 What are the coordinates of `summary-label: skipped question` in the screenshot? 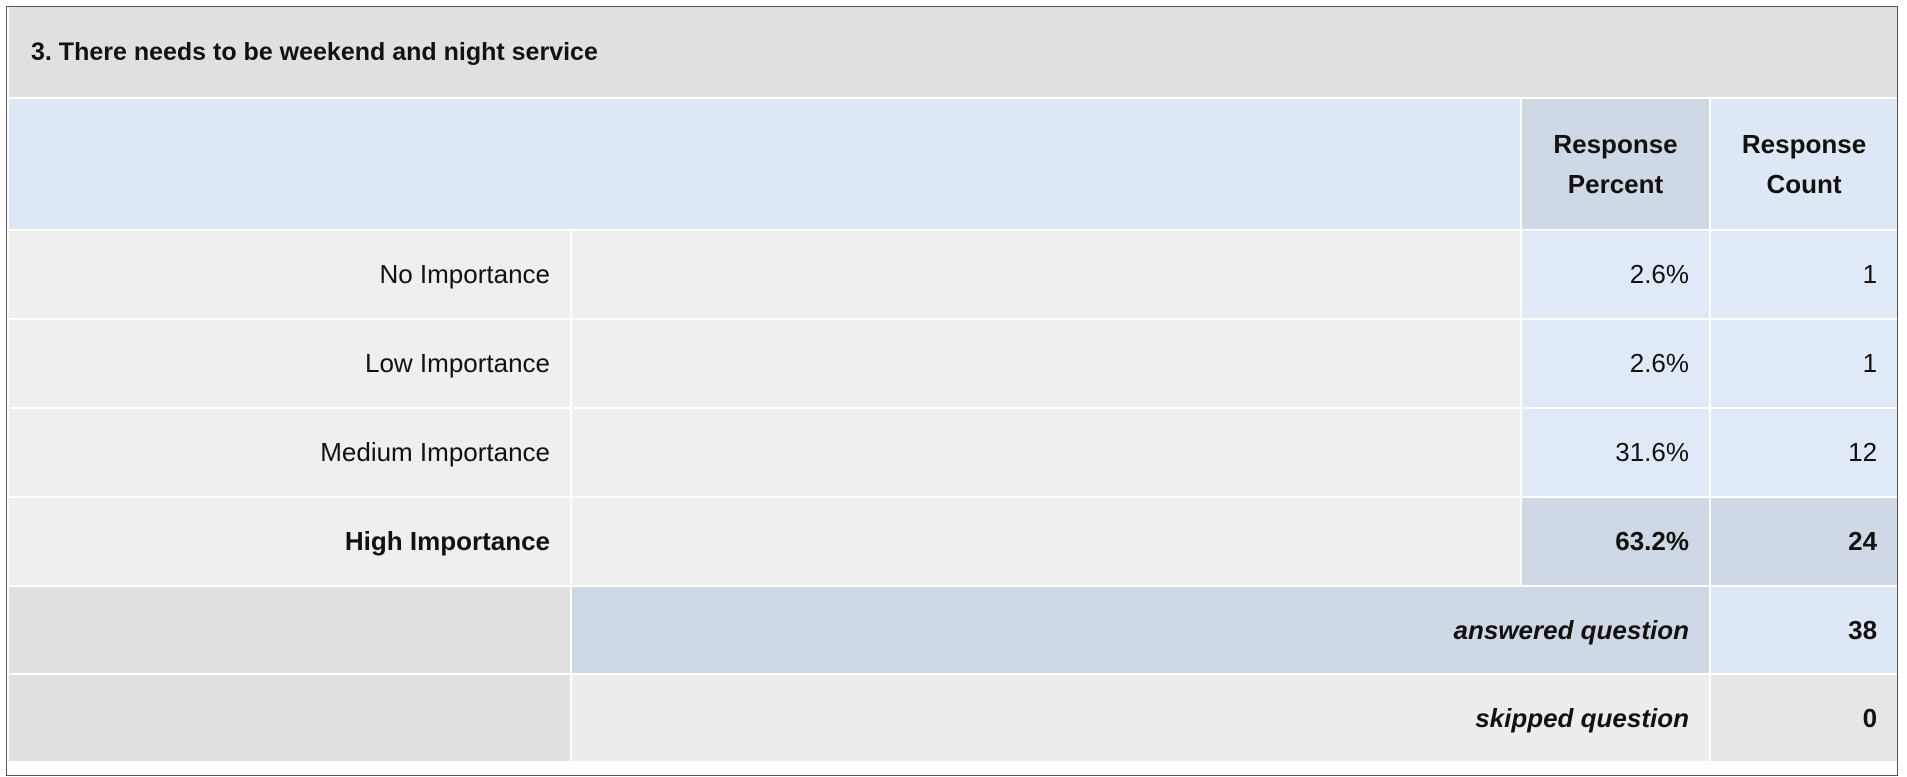 It's located at (1140, 718).